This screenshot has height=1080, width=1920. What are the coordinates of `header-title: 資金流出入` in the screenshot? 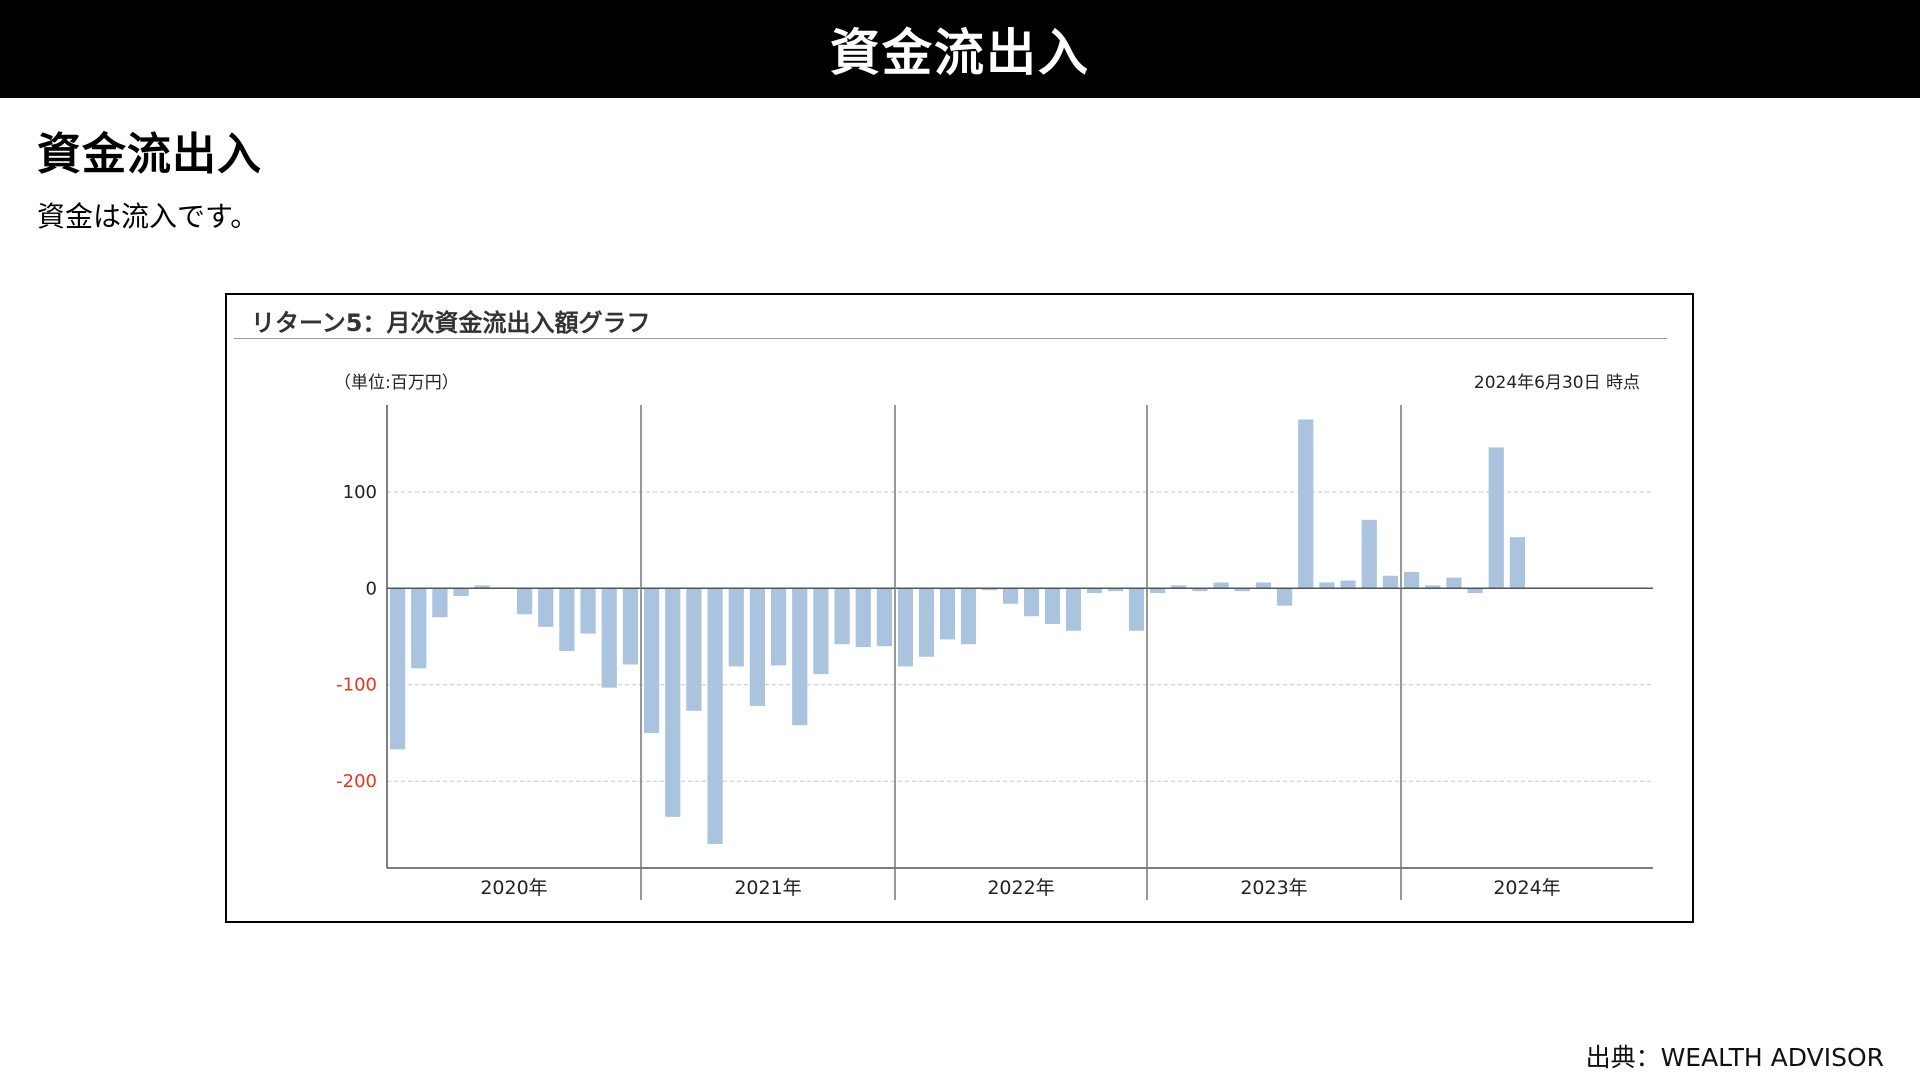 It's located at (960, 53).